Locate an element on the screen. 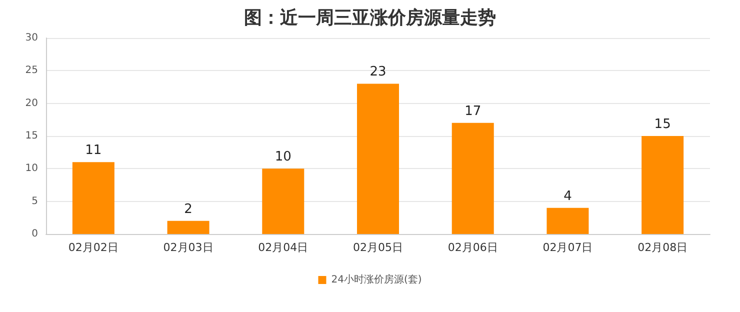 This screenshot has width=740, height=312. y-tick-label: 20 is located at coordinates (31, 103).